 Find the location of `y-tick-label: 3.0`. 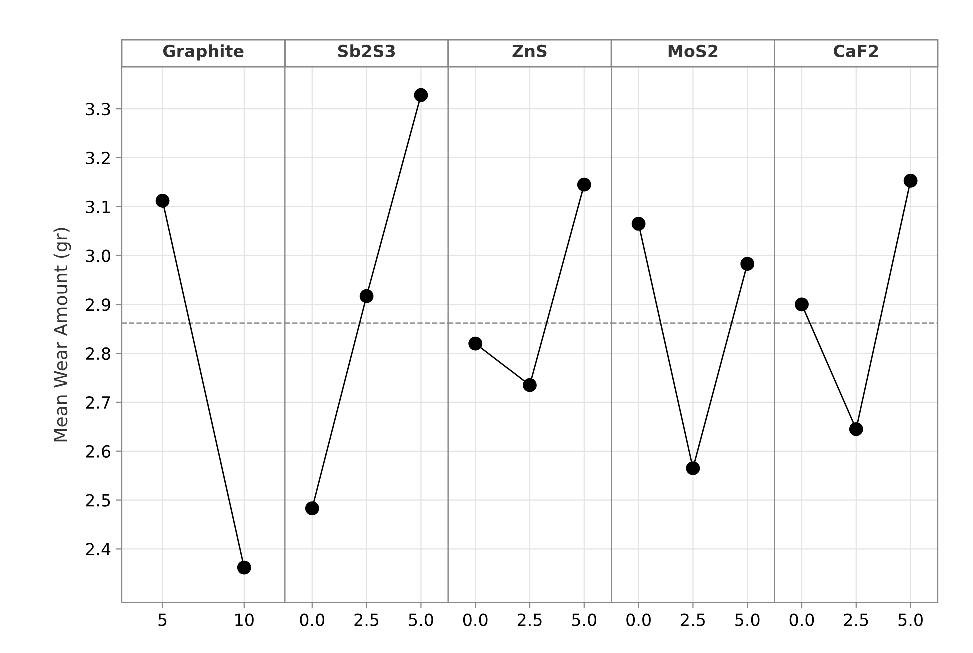

y-tick-label: 3.0 is located at coordinates (98, 256).